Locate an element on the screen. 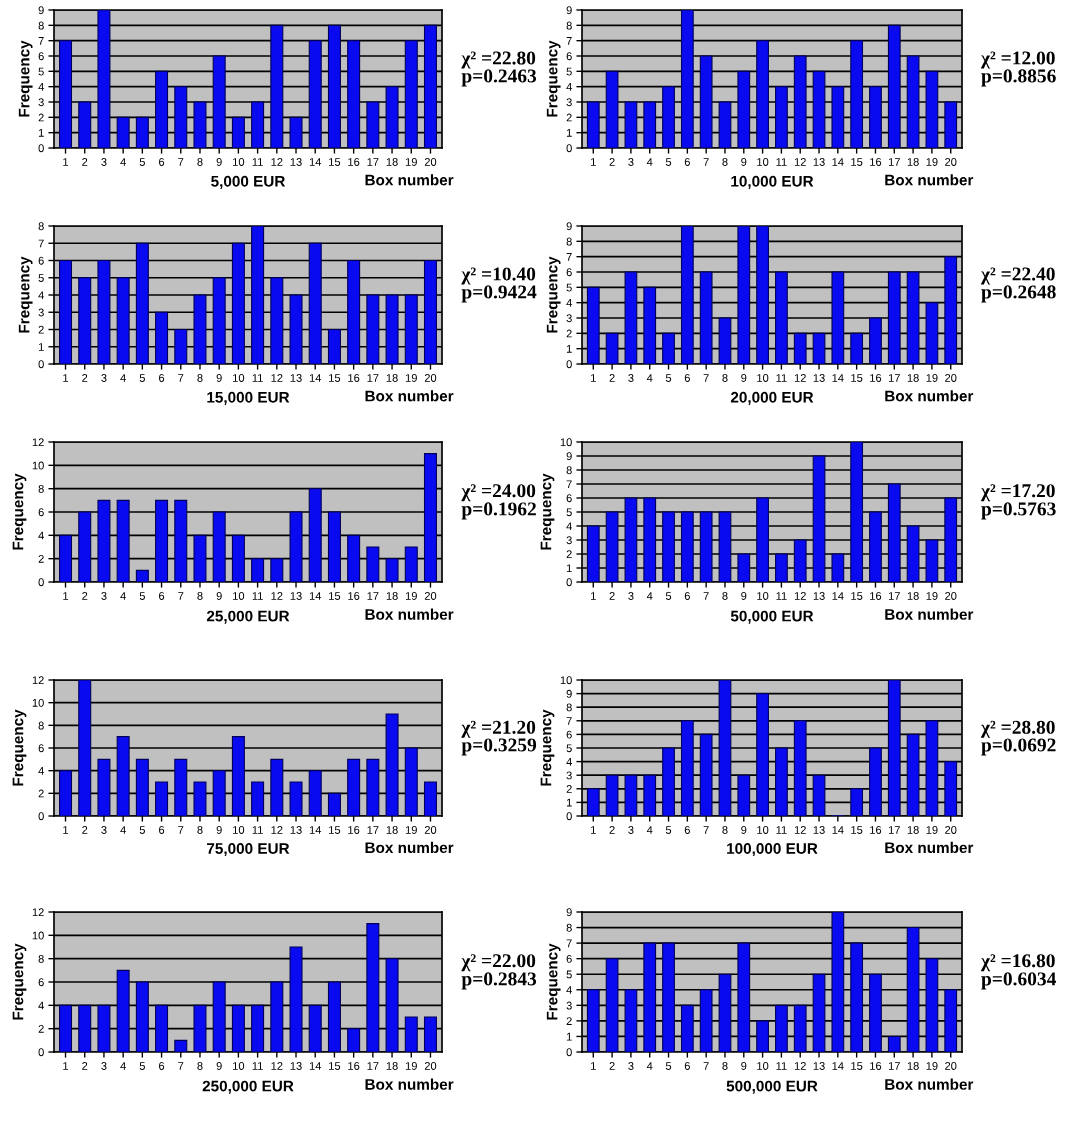 The image size is (1076, 1126). text: χ² =28.80 is located at coordinates (1017, 729).